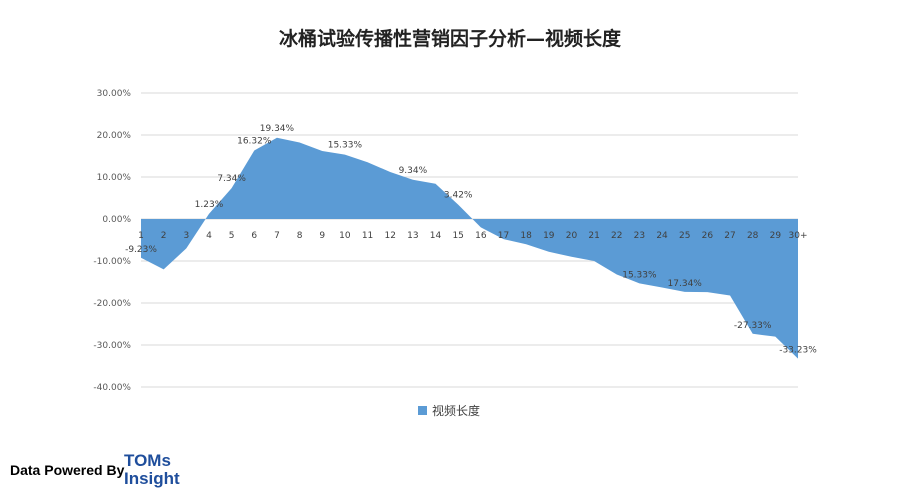 The width and height of the screenshot is (900, 503). Describe the element at coordinates (186, 236) in the screenshot. I see `x-tick-label: 3` at that location.